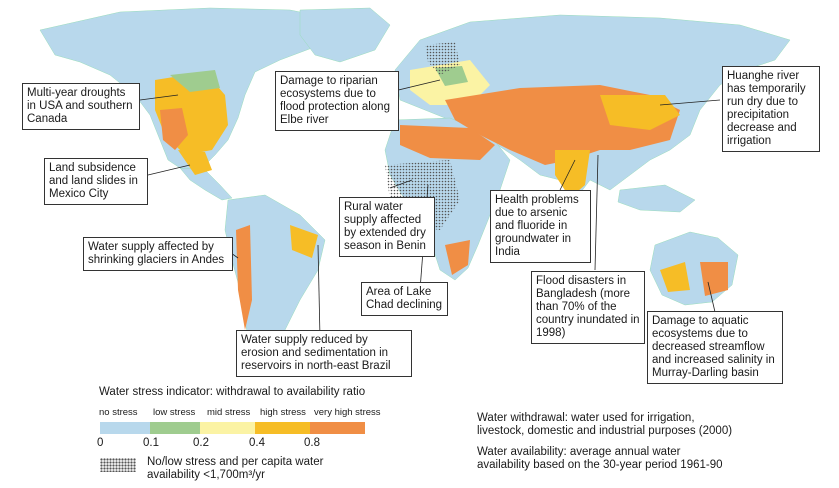 The image size is (839, 488). I want to click on legend-tick-0-4: 0.4, so click(257, 443).